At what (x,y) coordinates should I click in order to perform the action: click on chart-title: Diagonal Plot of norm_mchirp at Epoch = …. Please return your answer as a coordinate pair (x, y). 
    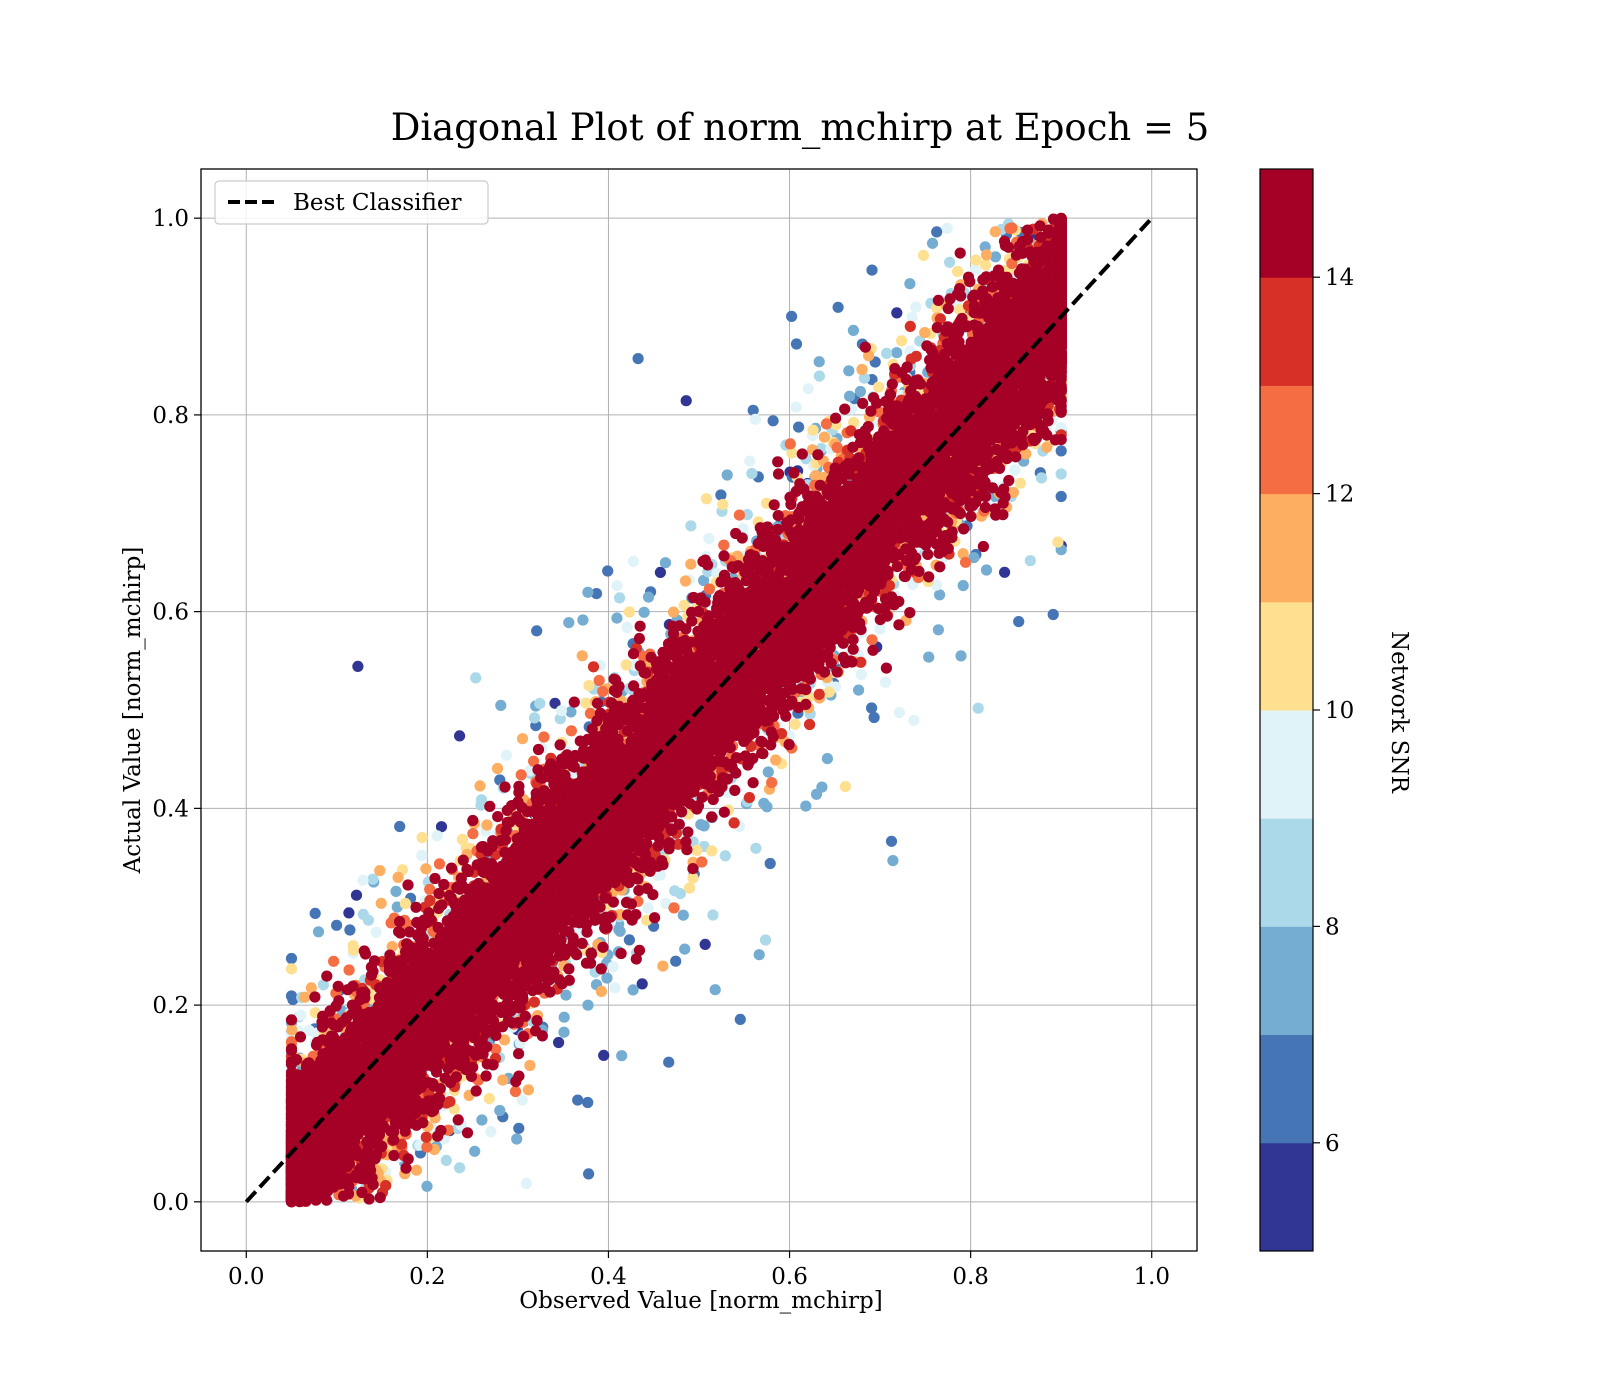
    Looking at the image, I should click on (800, 128).